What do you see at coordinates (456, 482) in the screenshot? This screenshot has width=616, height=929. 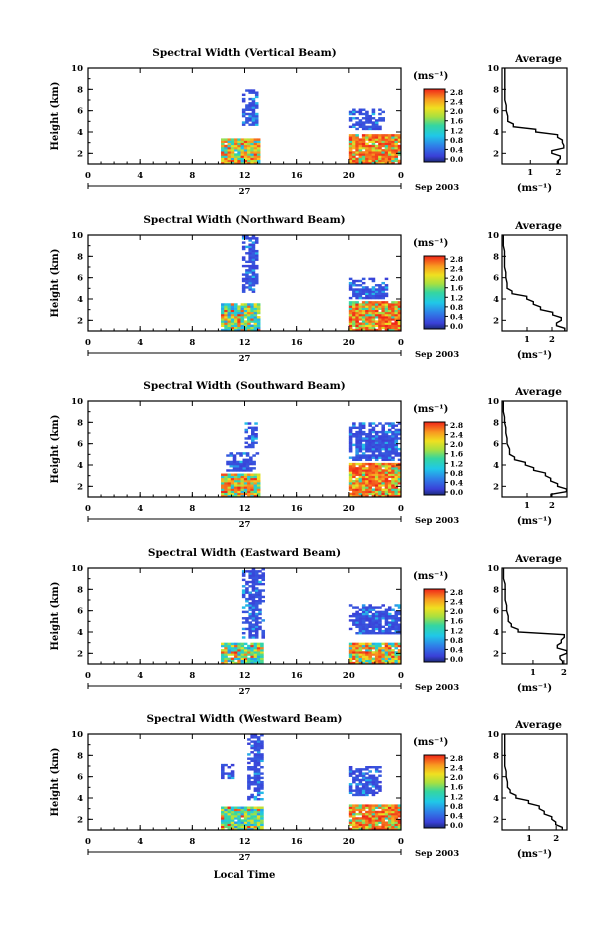 I see `colorbar-tick-label: 0.4` at bounding box center [456, 482].